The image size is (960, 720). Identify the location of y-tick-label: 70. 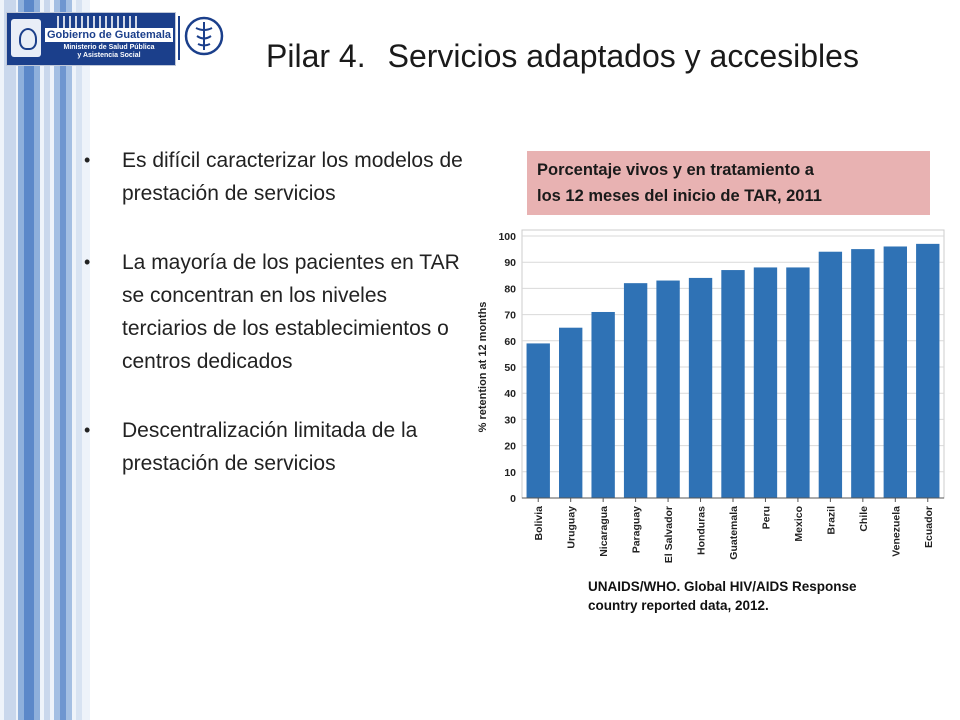
(510, 316).